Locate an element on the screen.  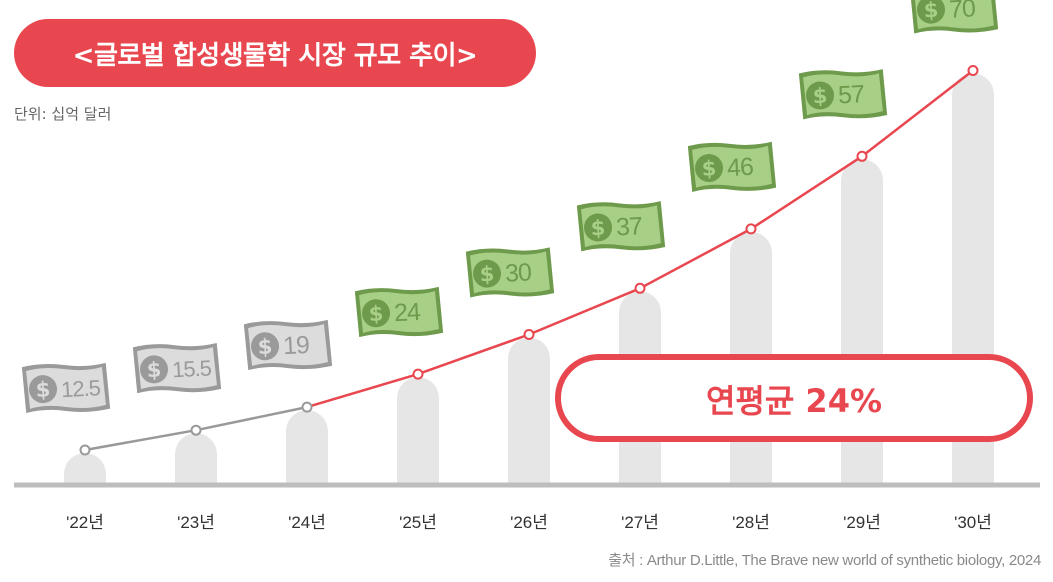
value-label: 46 is located at coordinates (739, 167).